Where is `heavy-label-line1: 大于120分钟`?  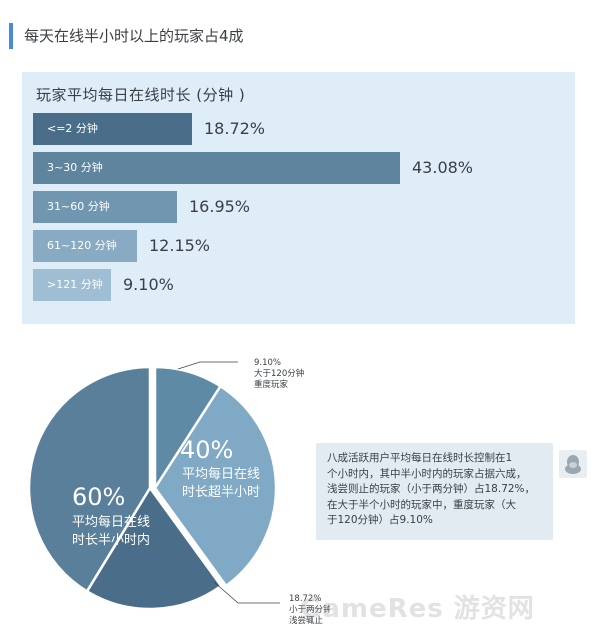
heavy-label-line1: 大于120分钟 is located at coordinates (279, 373).